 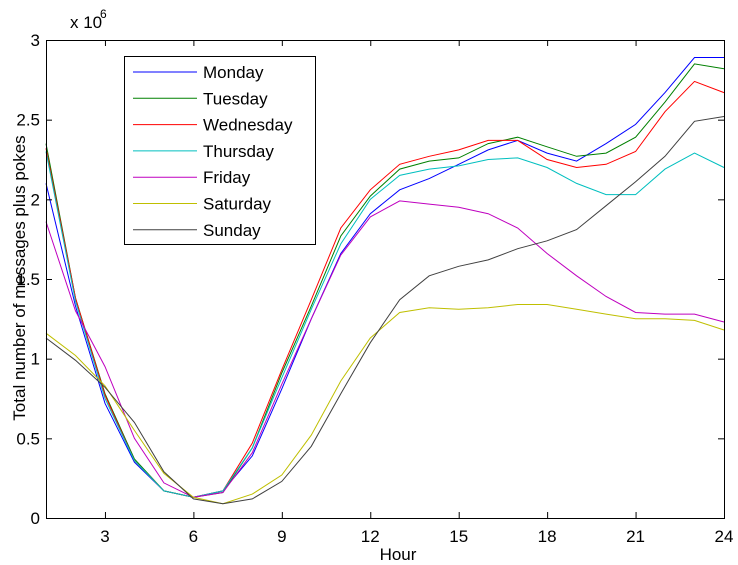 I want to click on y-axis-label: Total number of messages plus pokes, so click(x=19, y=277).